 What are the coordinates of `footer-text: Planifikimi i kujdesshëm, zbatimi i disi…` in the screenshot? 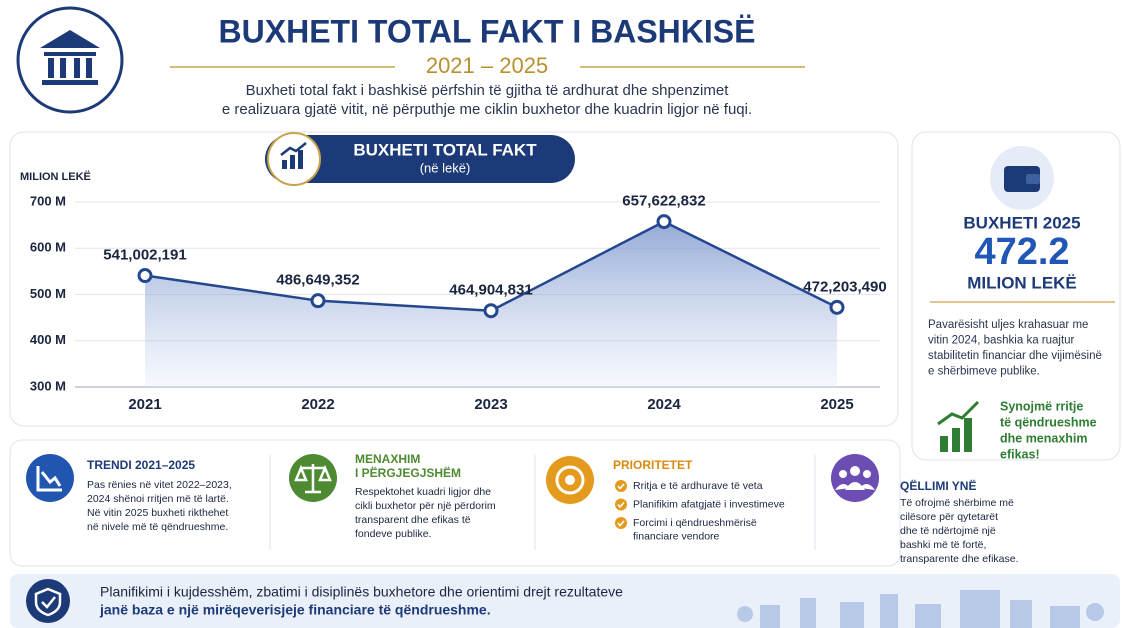 It's located at (361, 601).